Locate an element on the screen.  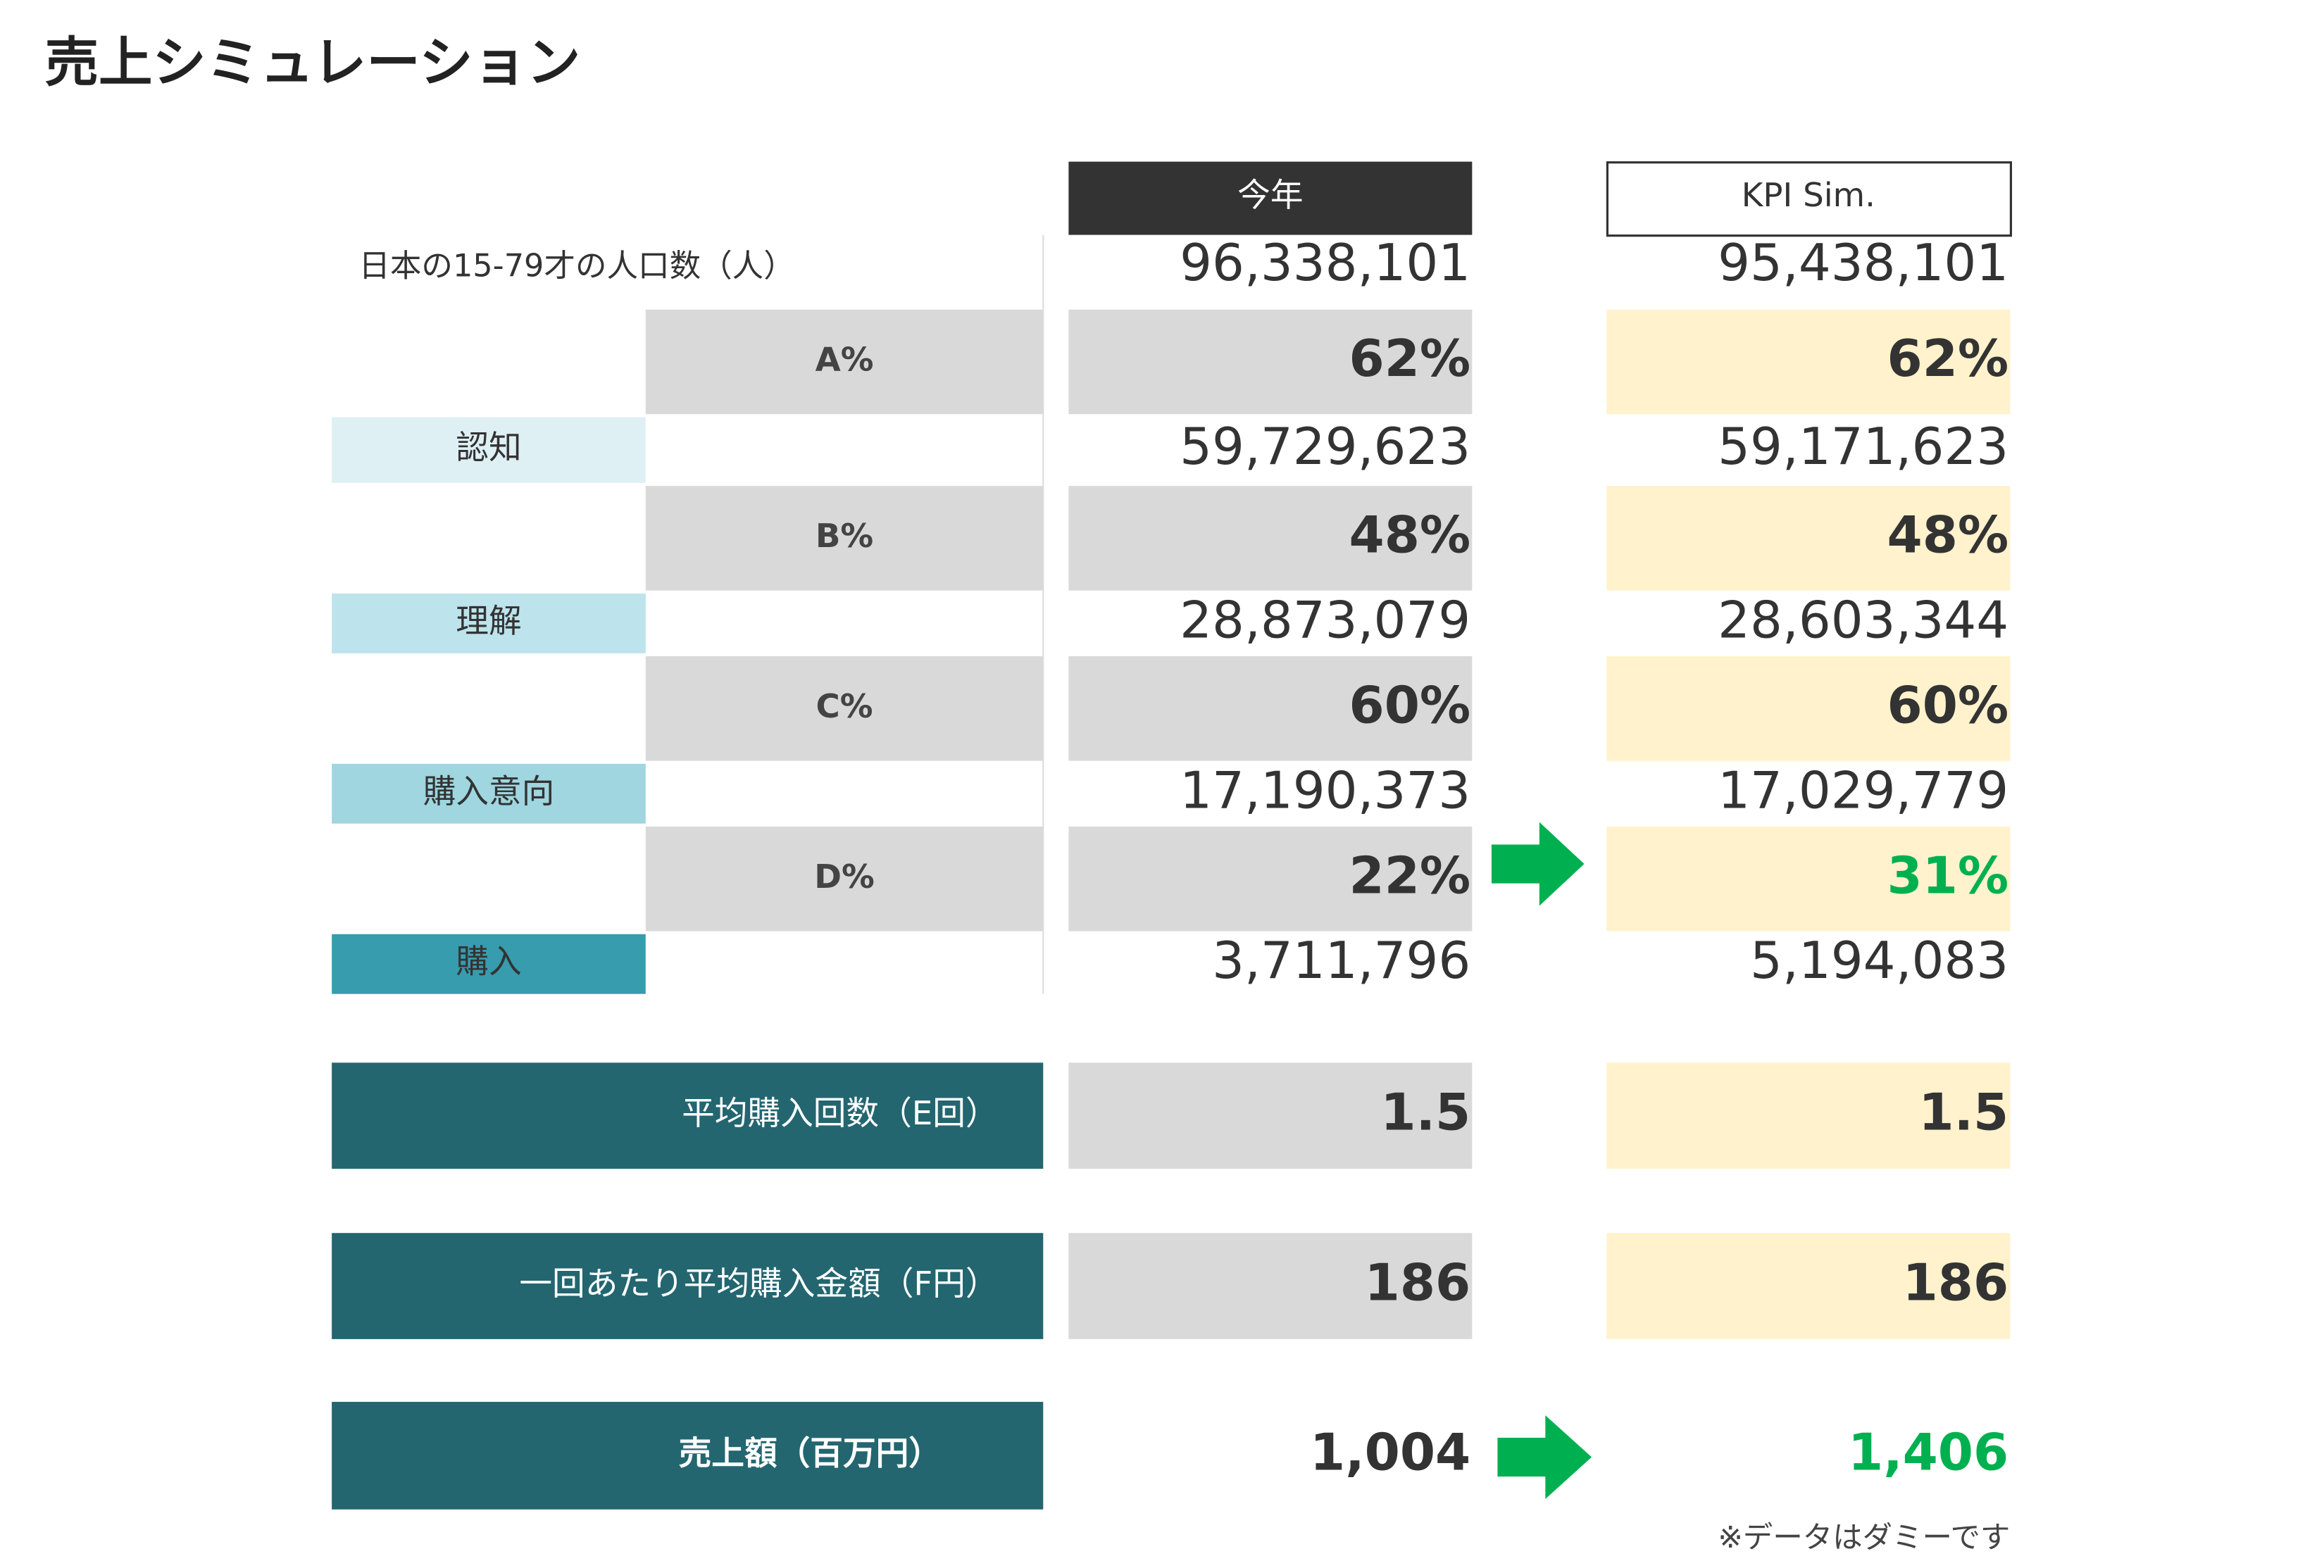
row-label: A% is located at coordinates (845, 360).